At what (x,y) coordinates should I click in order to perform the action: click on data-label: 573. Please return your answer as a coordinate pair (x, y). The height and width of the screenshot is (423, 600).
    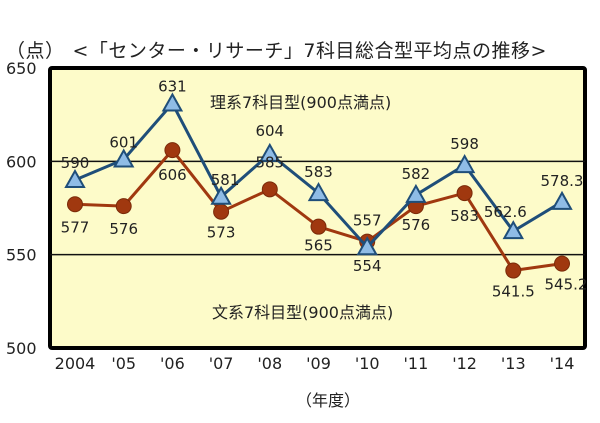
    Looking at the image, I should click on (221, 233).